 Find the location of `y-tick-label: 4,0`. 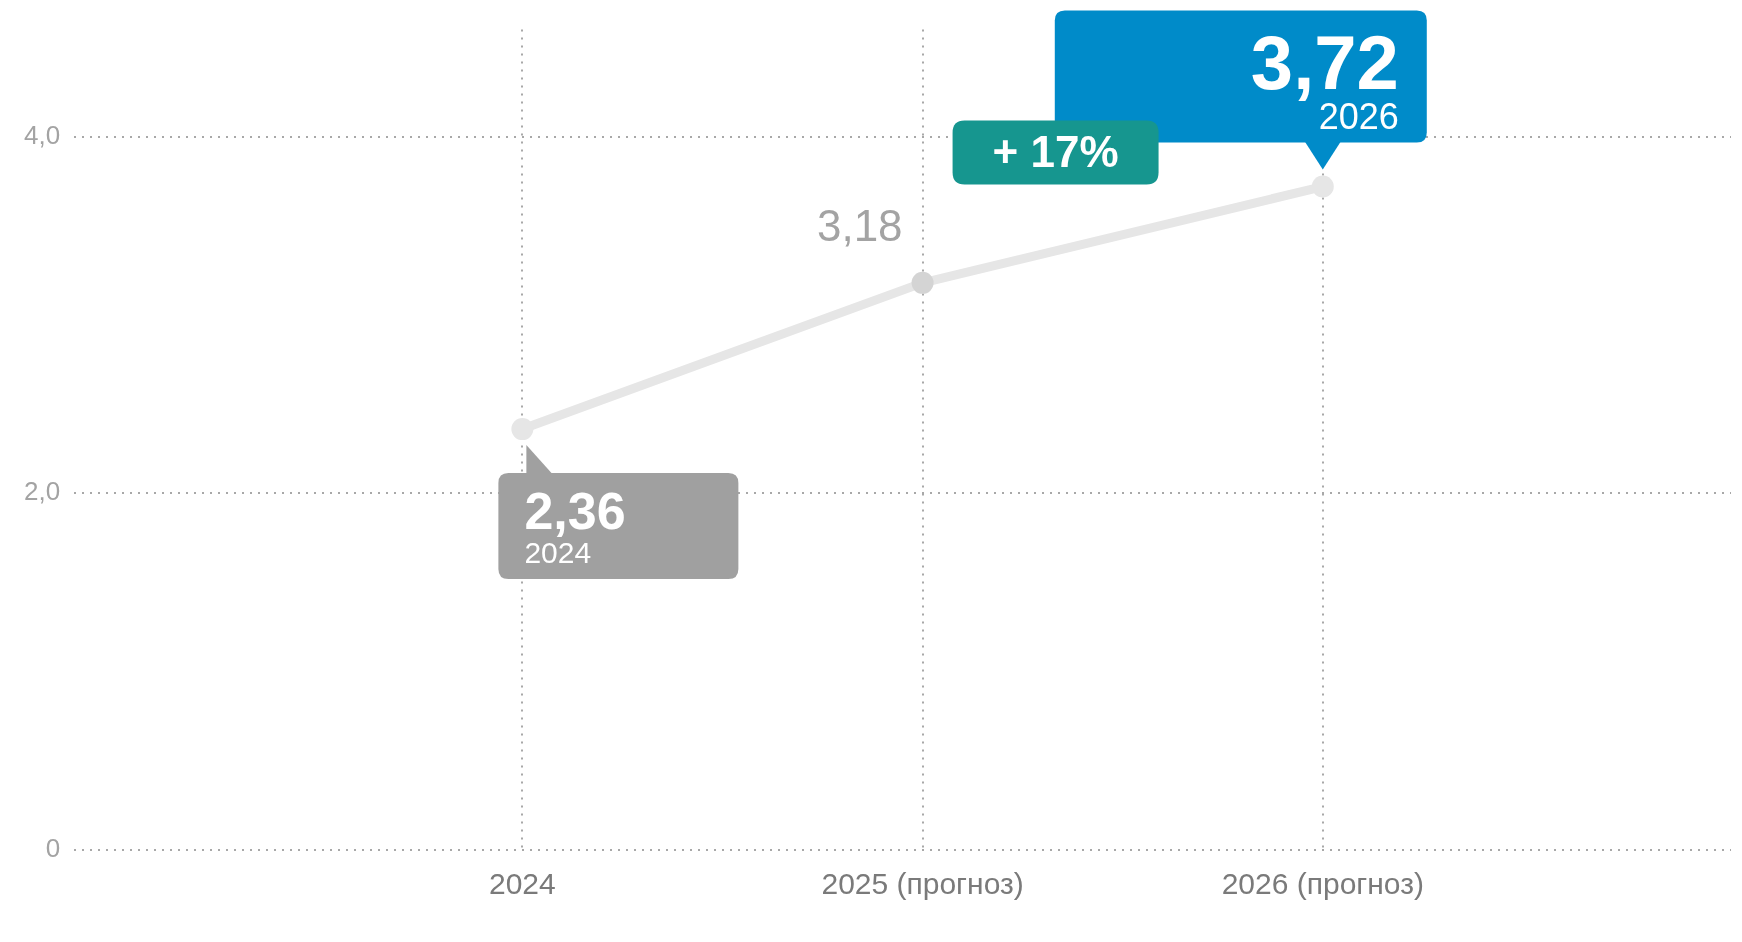

y-tick-label: 4,0 is located at coordinates (42, 134).